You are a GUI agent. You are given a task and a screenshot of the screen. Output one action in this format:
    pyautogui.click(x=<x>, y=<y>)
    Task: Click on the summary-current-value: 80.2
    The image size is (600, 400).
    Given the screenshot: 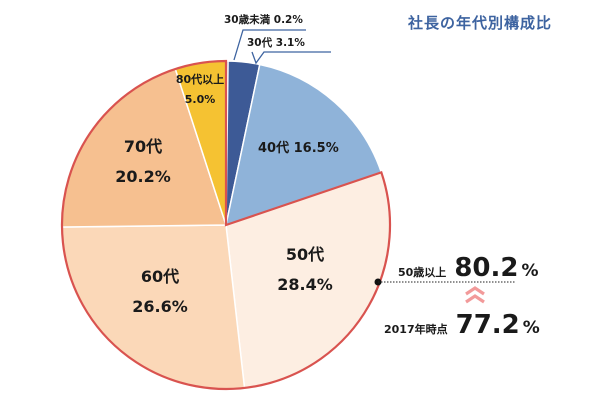 What is the action you would take?
    pyautogui.click(x=486, y=268)
    